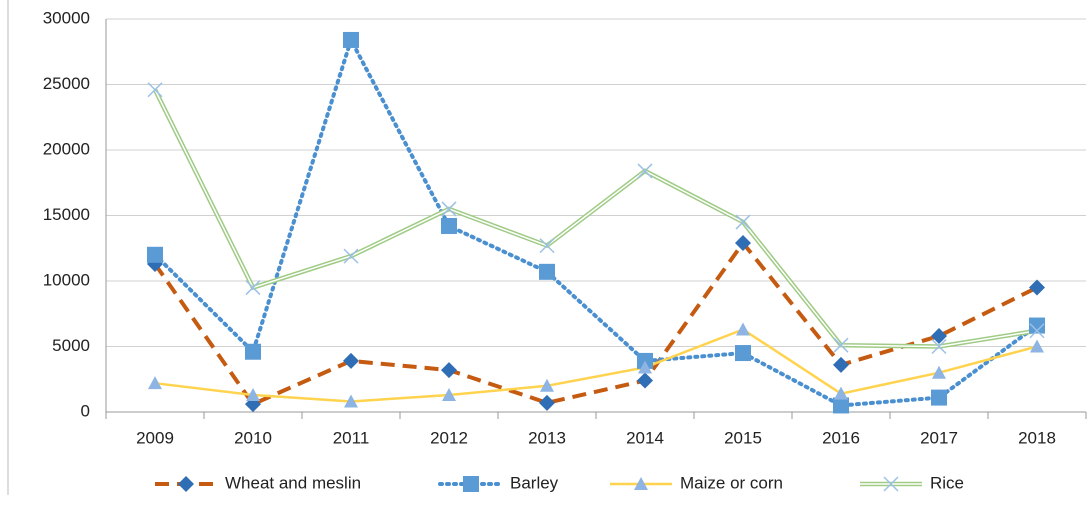 The height and width of the screenshot is (507, 1088). What do you see at coordinates (1037, 437) in the screenshot?
I see `x-tick-label: 2018` at bounding box center [1037, 437].